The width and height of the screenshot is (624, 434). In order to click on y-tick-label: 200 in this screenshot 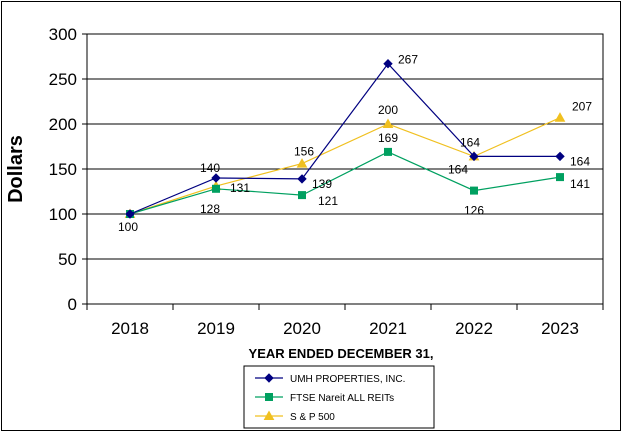, I will do `click(63, 124)`.